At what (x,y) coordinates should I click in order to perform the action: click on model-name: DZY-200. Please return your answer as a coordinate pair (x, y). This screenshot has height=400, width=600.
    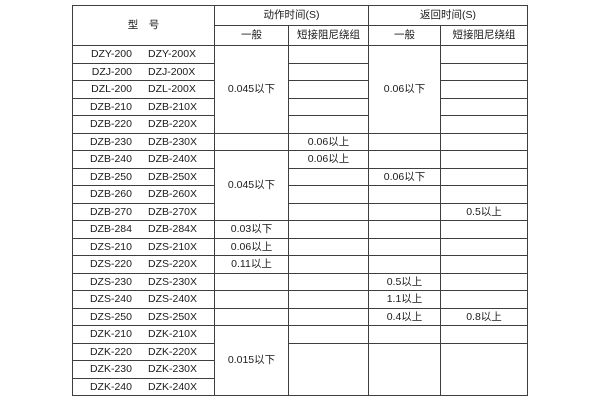
    Looking at the image, I should click on (111, 54).